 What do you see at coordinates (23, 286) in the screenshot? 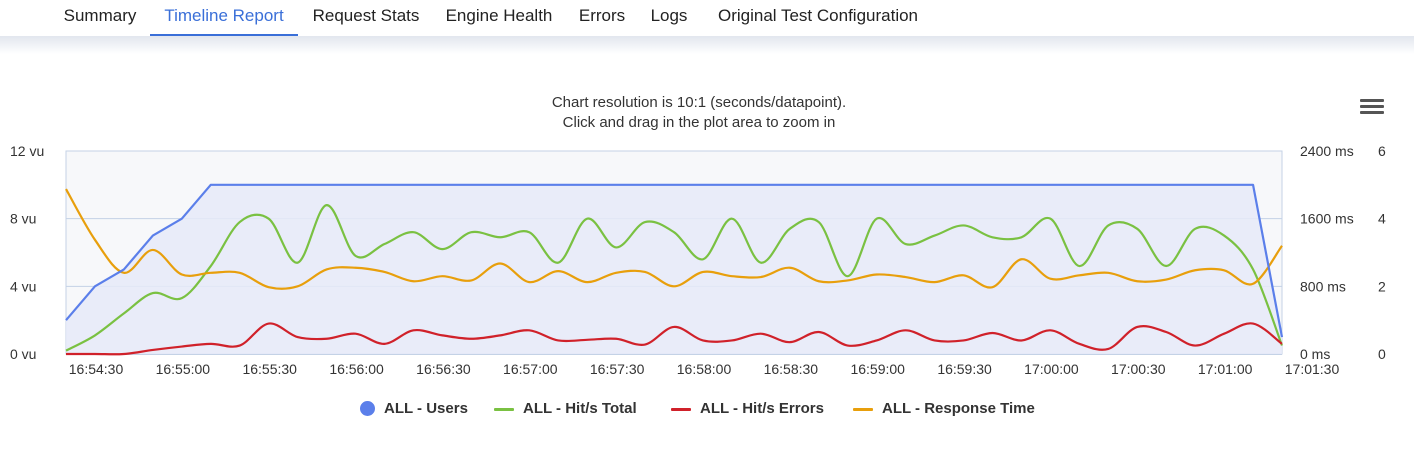
I see `y-axis-left-label: 4 vu` at bounding box center [23, 286].